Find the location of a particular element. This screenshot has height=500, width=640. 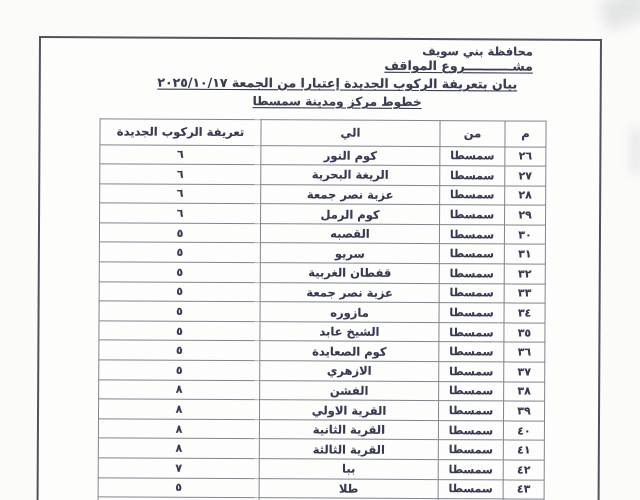

table-row: ٢٧ سمسطا الريغة البحرية ٦ is located at coordinates (322, 174).